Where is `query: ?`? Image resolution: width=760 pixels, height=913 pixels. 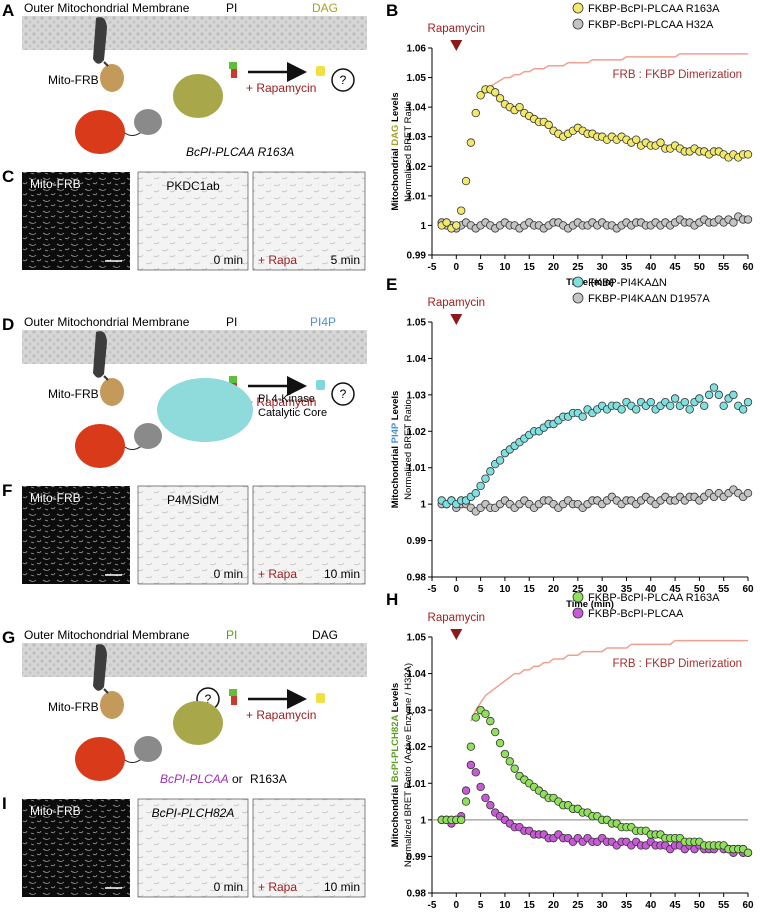 query: ? is located at coordinates (208, 699).